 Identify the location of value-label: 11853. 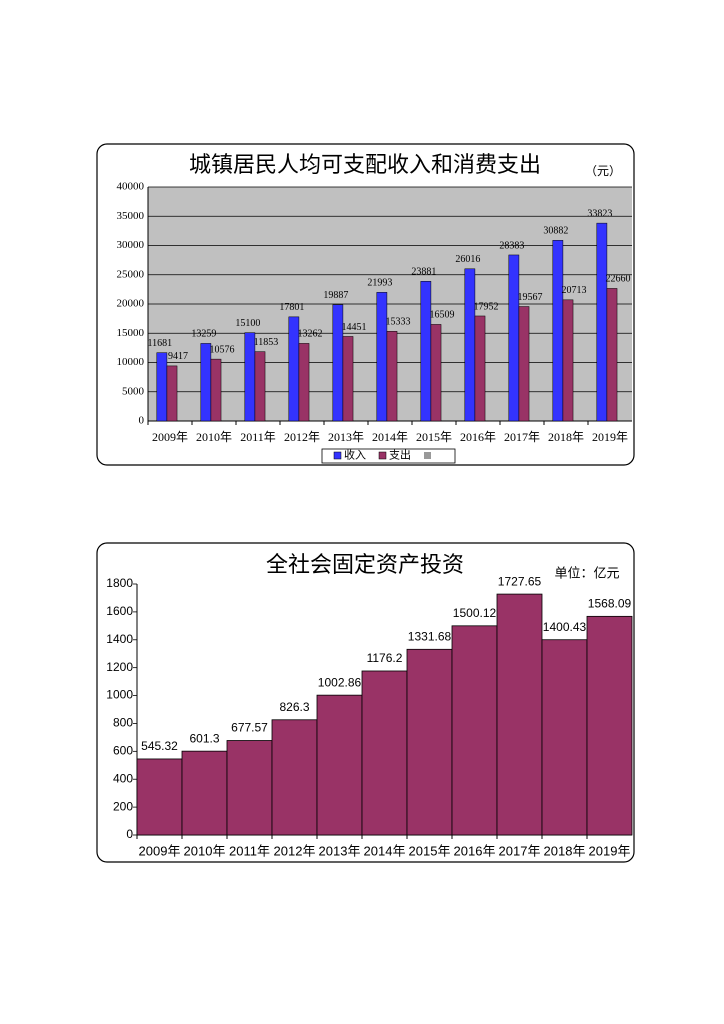
(266, 342).